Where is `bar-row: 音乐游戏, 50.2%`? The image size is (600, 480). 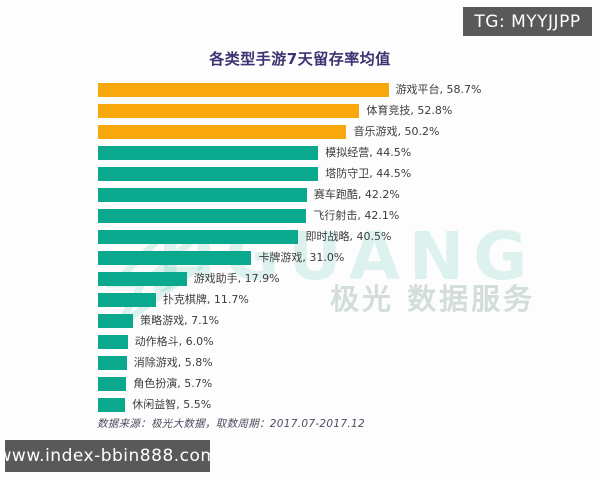 bar-row: 音乐游戏, 50.2% is located at coordinates (290, 135).